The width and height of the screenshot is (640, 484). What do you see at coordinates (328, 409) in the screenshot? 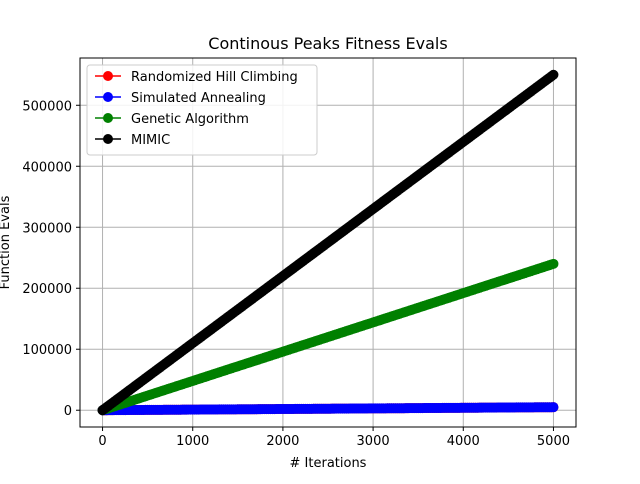
I see `series-simulated-annealing` at bounding box center [328, 409].